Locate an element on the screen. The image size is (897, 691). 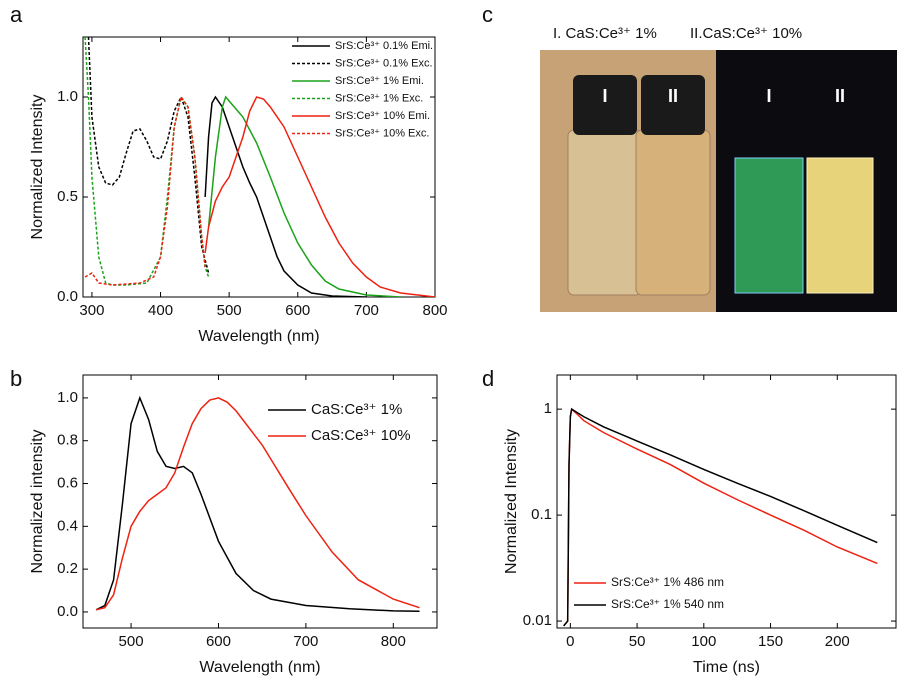
panel-label: d is located at coordinates (488, 378).